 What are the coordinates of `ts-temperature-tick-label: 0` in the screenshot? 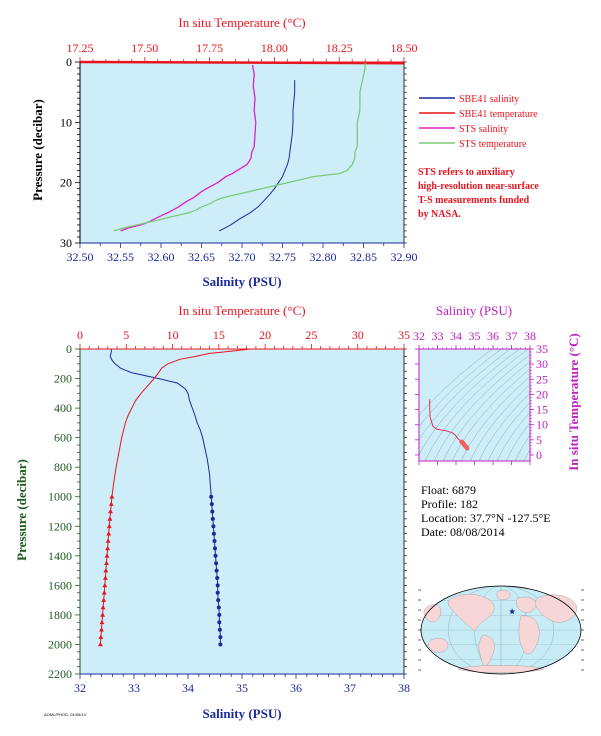 It's located at (539, 455).